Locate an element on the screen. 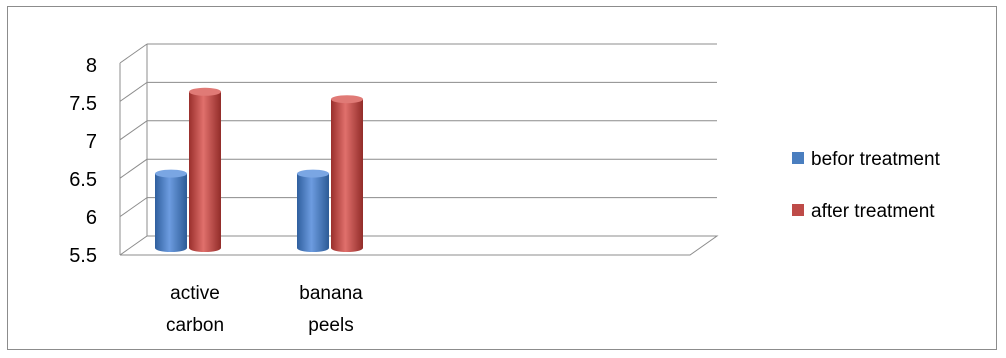  x-category-label-line: peels is located at coordinates (330, 325).